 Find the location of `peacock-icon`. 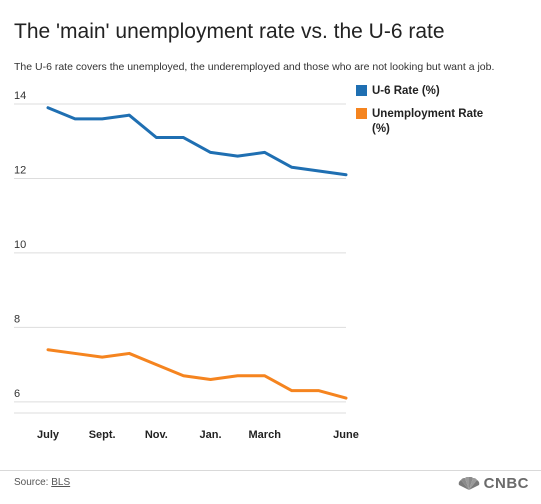

peacock-icon is located at coordinates (468, 483).